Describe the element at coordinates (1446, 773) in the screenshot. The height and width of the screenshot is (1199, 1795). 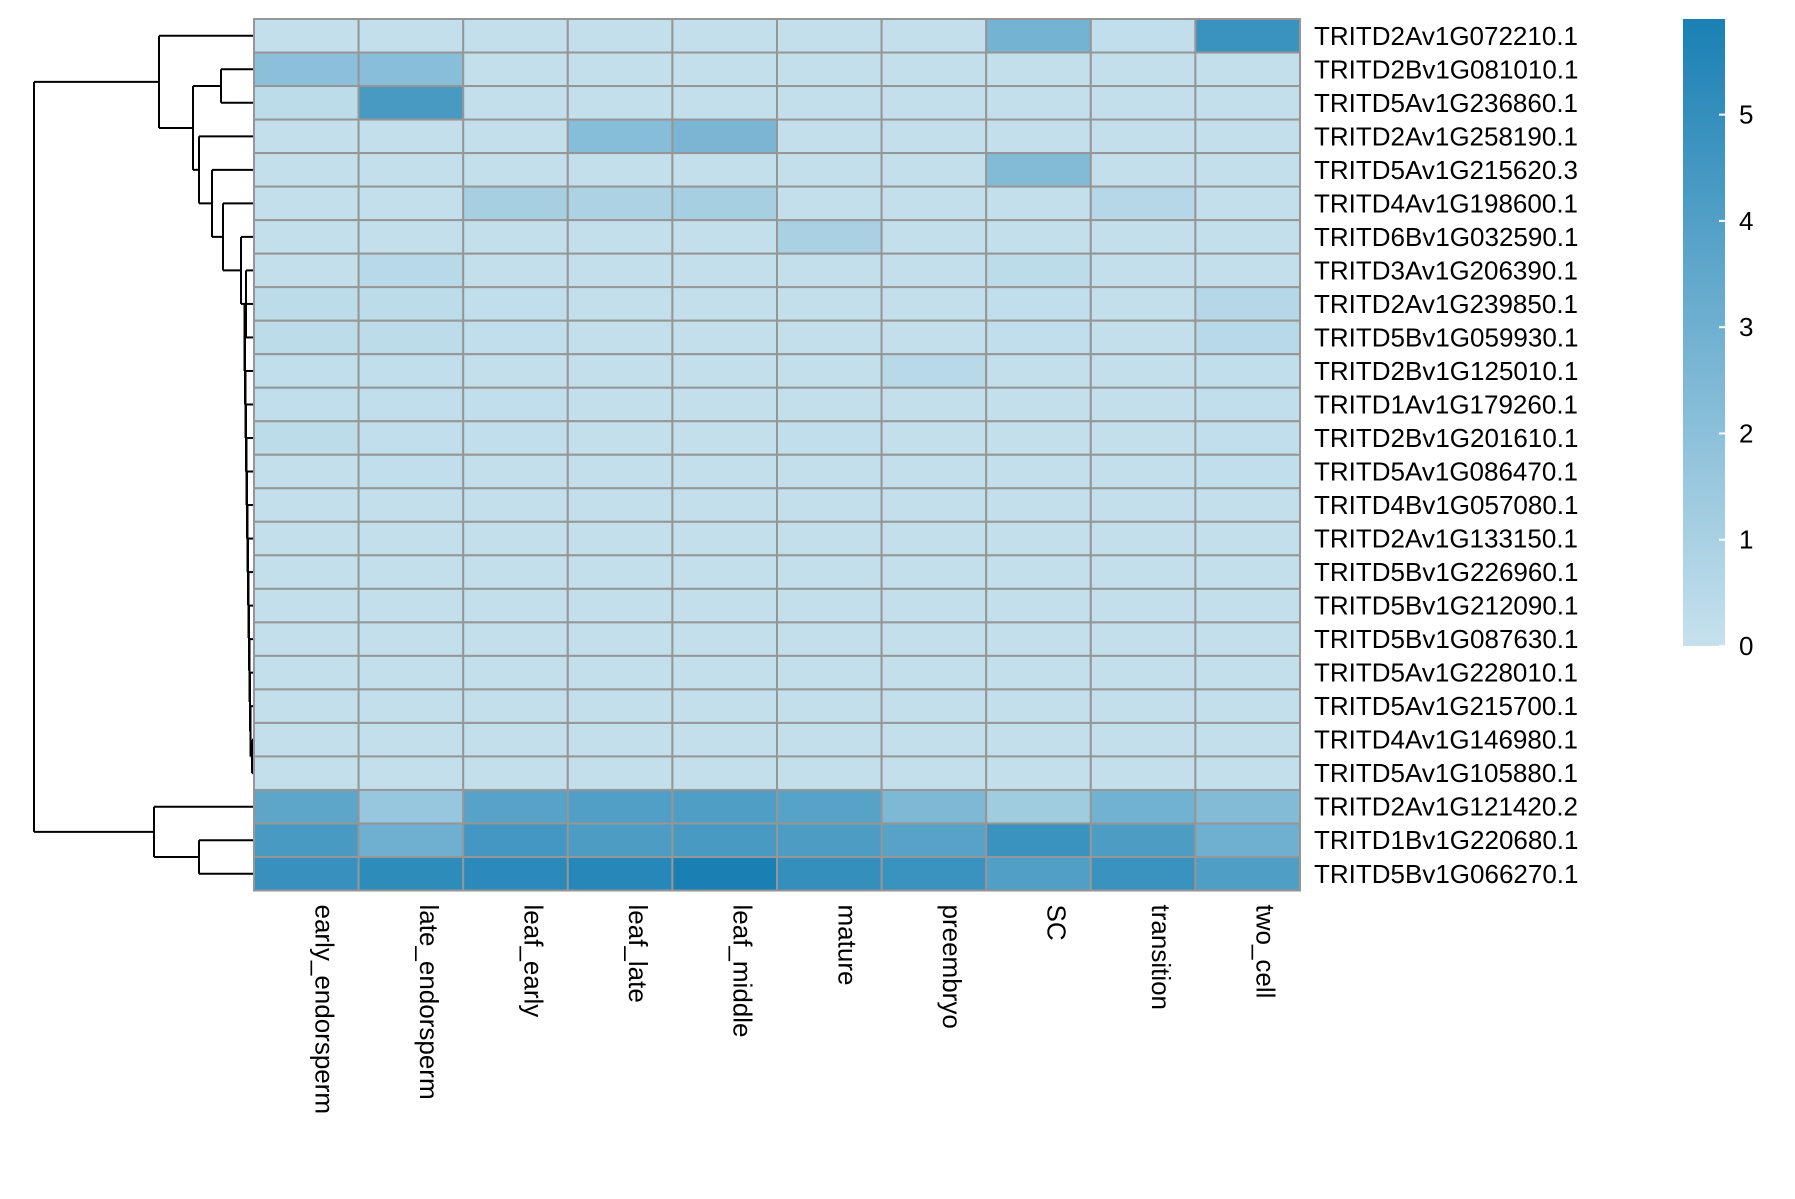
I see `row-label: TRITD5Av1G105880.1` at that location.